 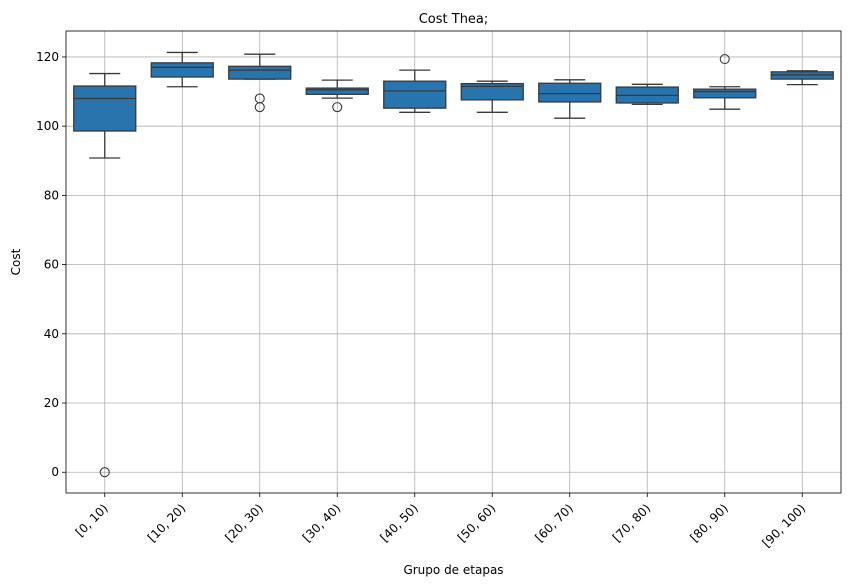 I want to click on y-axis: 0 20 40 60 80 100 120, so click(x=51, y=264).